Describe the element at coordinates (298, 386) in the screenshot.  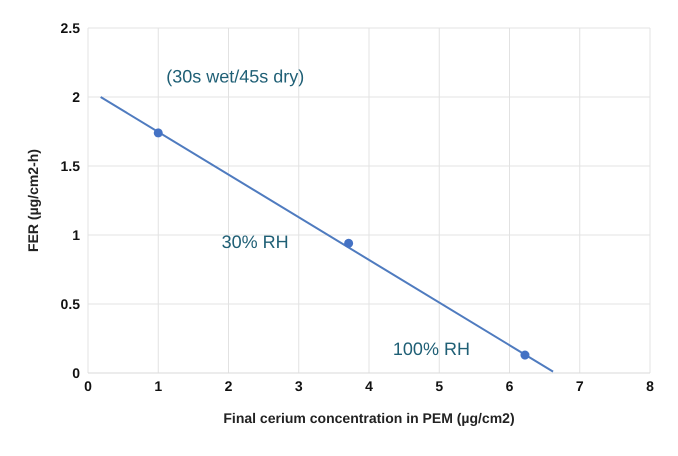
I see `x-tick-label: 3` at that location.